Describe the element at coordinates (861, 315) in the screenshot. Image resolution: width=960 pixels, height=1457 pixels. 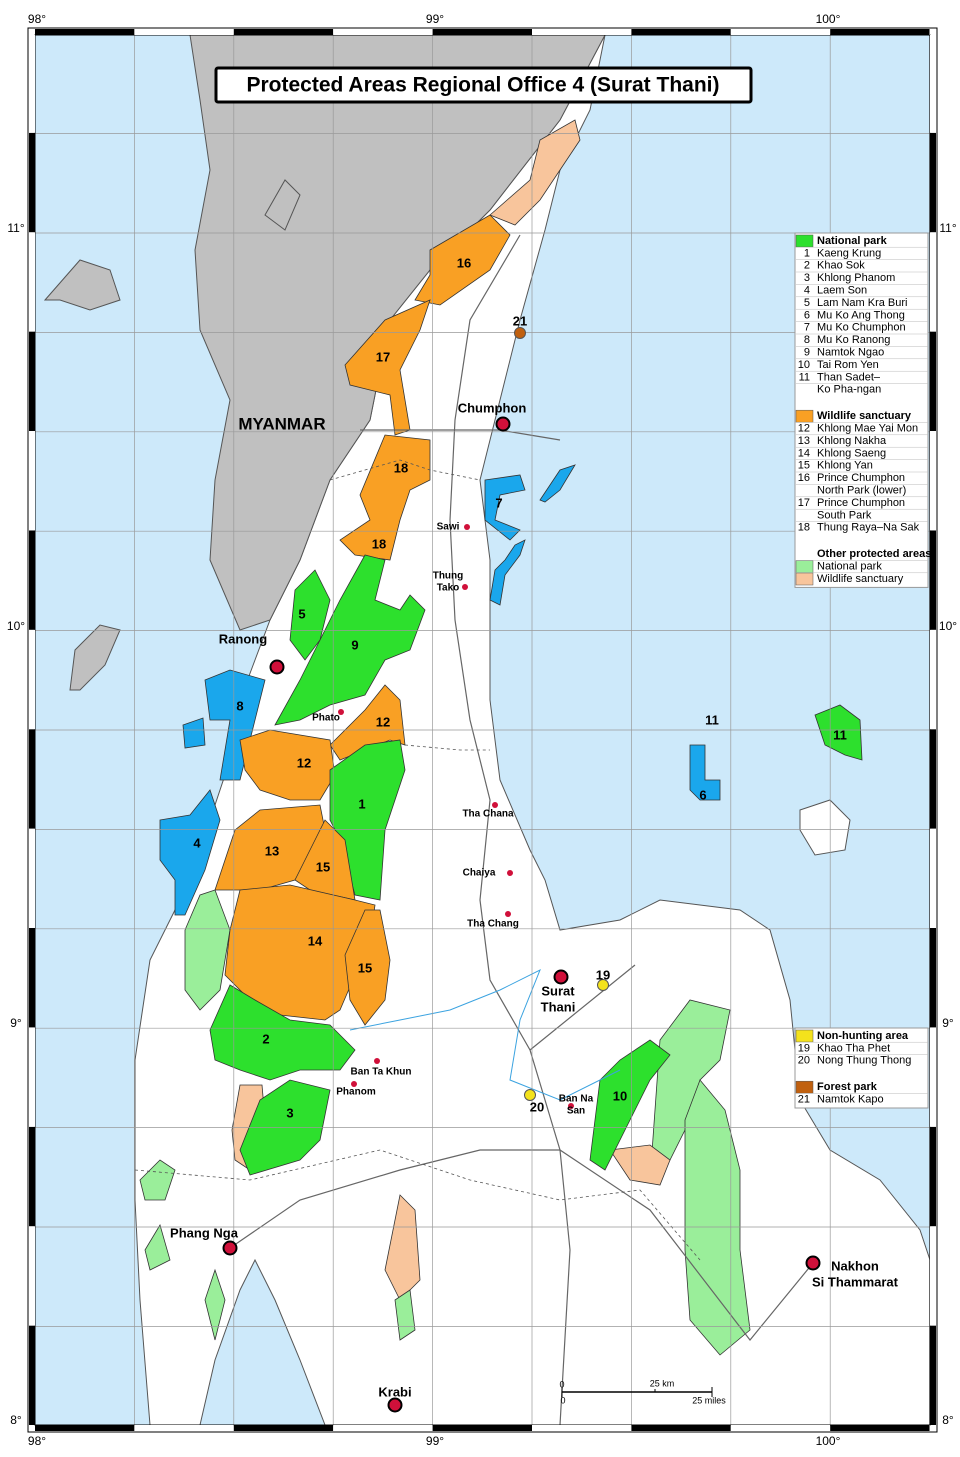
I see `legend-item: Mu Ko Ang Thong` at that location.